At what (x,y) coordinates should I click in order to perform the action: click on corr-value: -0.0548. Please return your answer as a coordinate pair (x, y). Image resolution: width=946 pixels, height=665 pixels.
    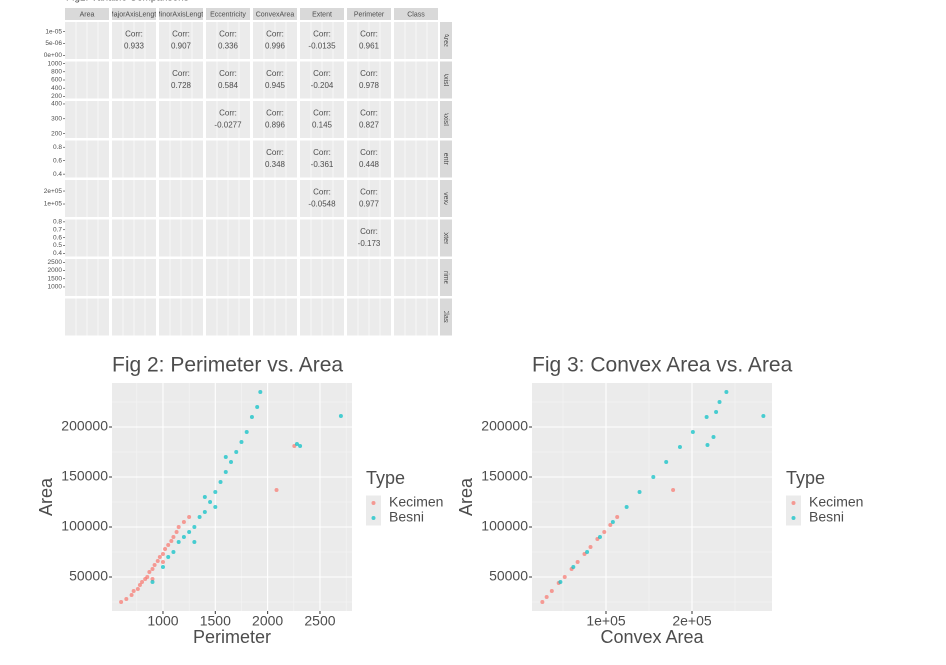
    Looking at the image, I should click on (322, 204).